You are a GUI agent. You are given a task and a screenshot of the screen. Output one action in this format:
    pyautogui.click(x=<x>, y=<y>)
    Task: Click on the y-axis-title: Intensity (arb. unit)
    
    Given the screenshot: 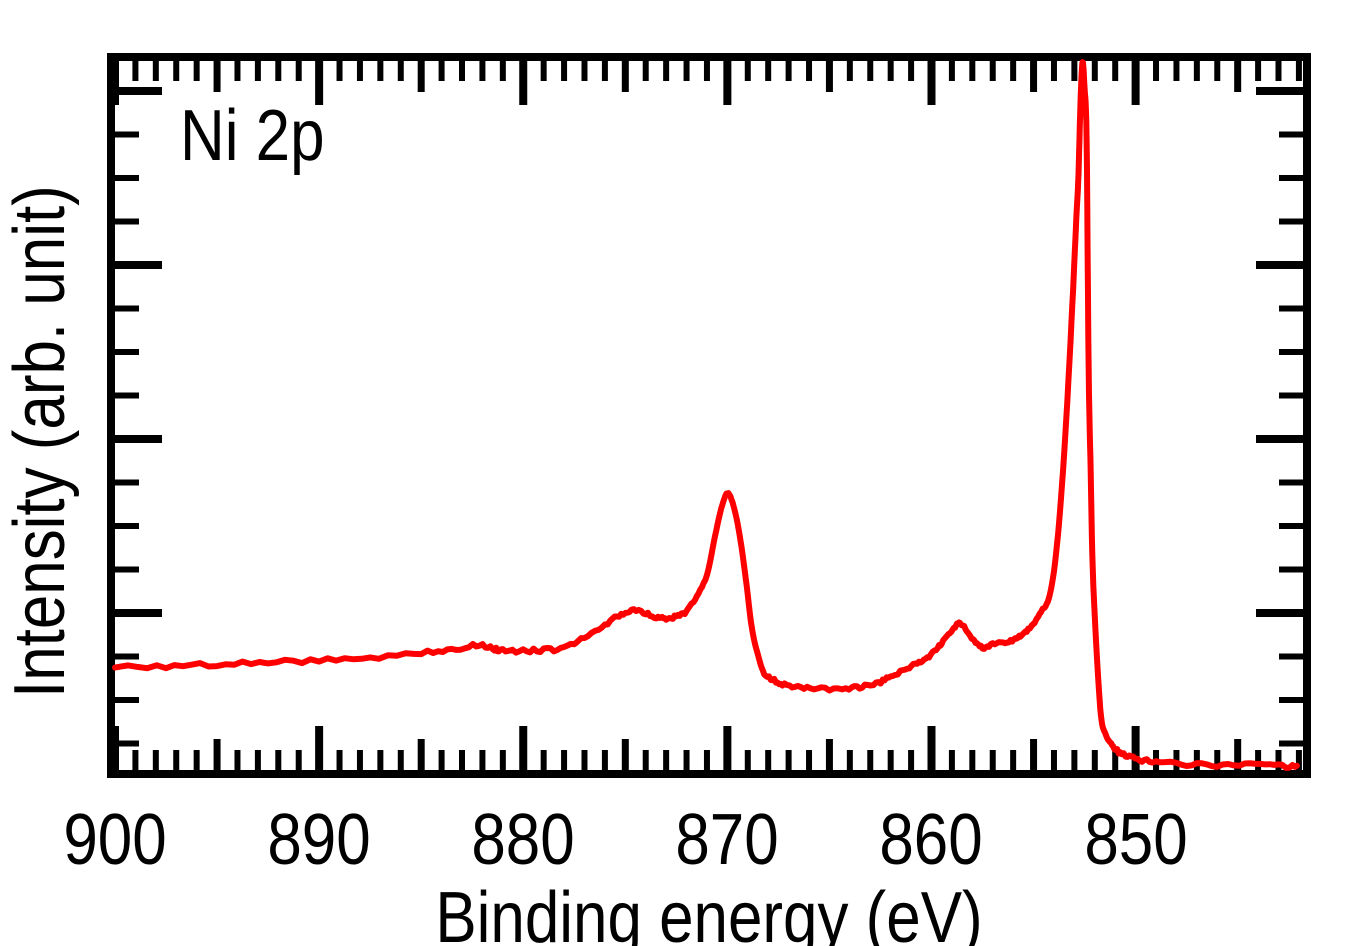 What is the action you would take?
    pyautogui.click(x=40, y=442)
    